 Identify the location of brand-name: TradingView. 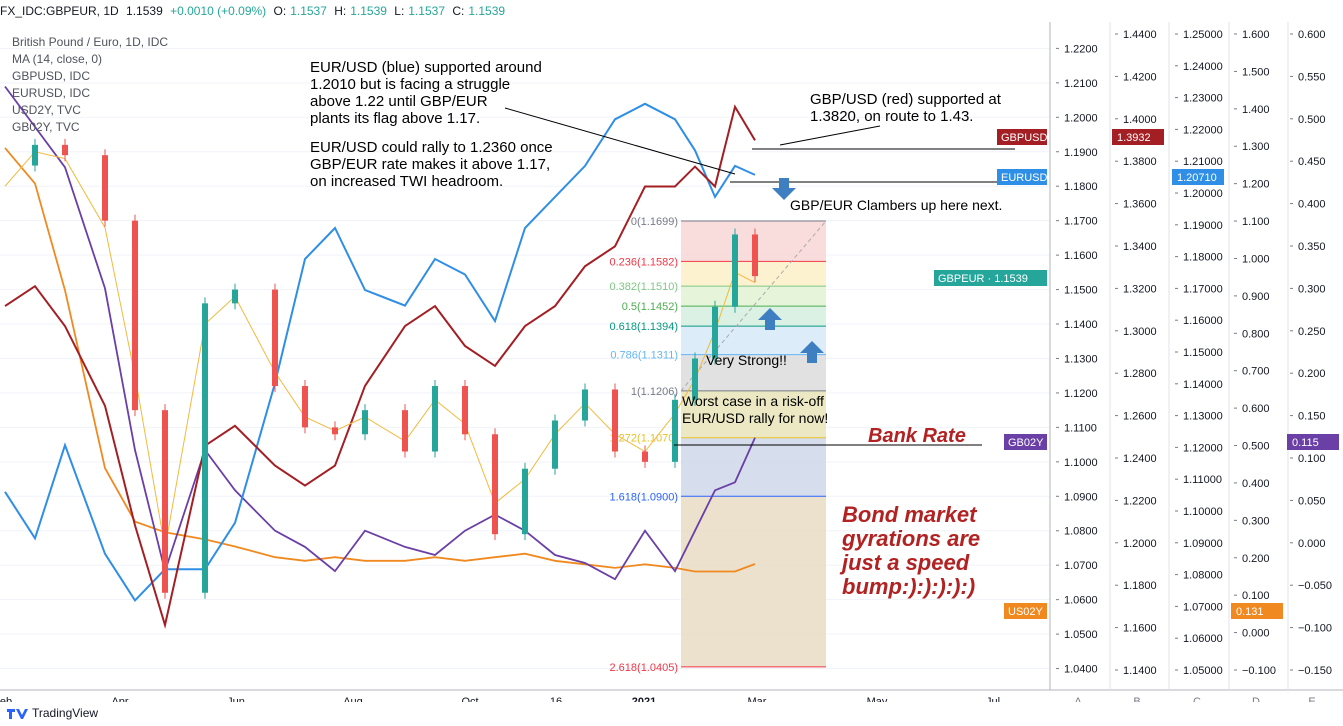
(65, 713).